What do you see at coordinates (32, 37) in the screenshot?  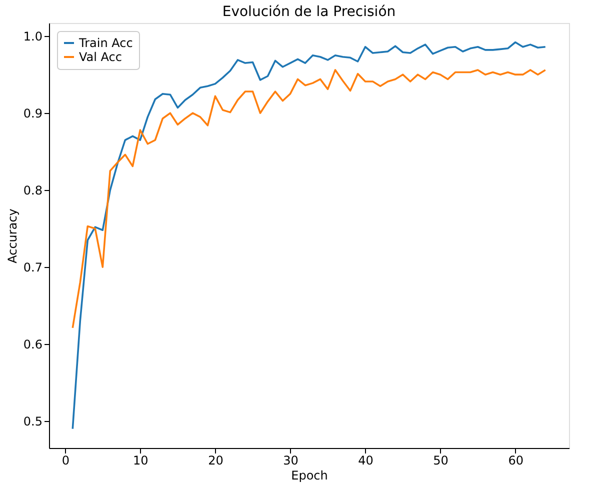 I see `y-tick-label: 1.0` at bounding box center [32, 37].